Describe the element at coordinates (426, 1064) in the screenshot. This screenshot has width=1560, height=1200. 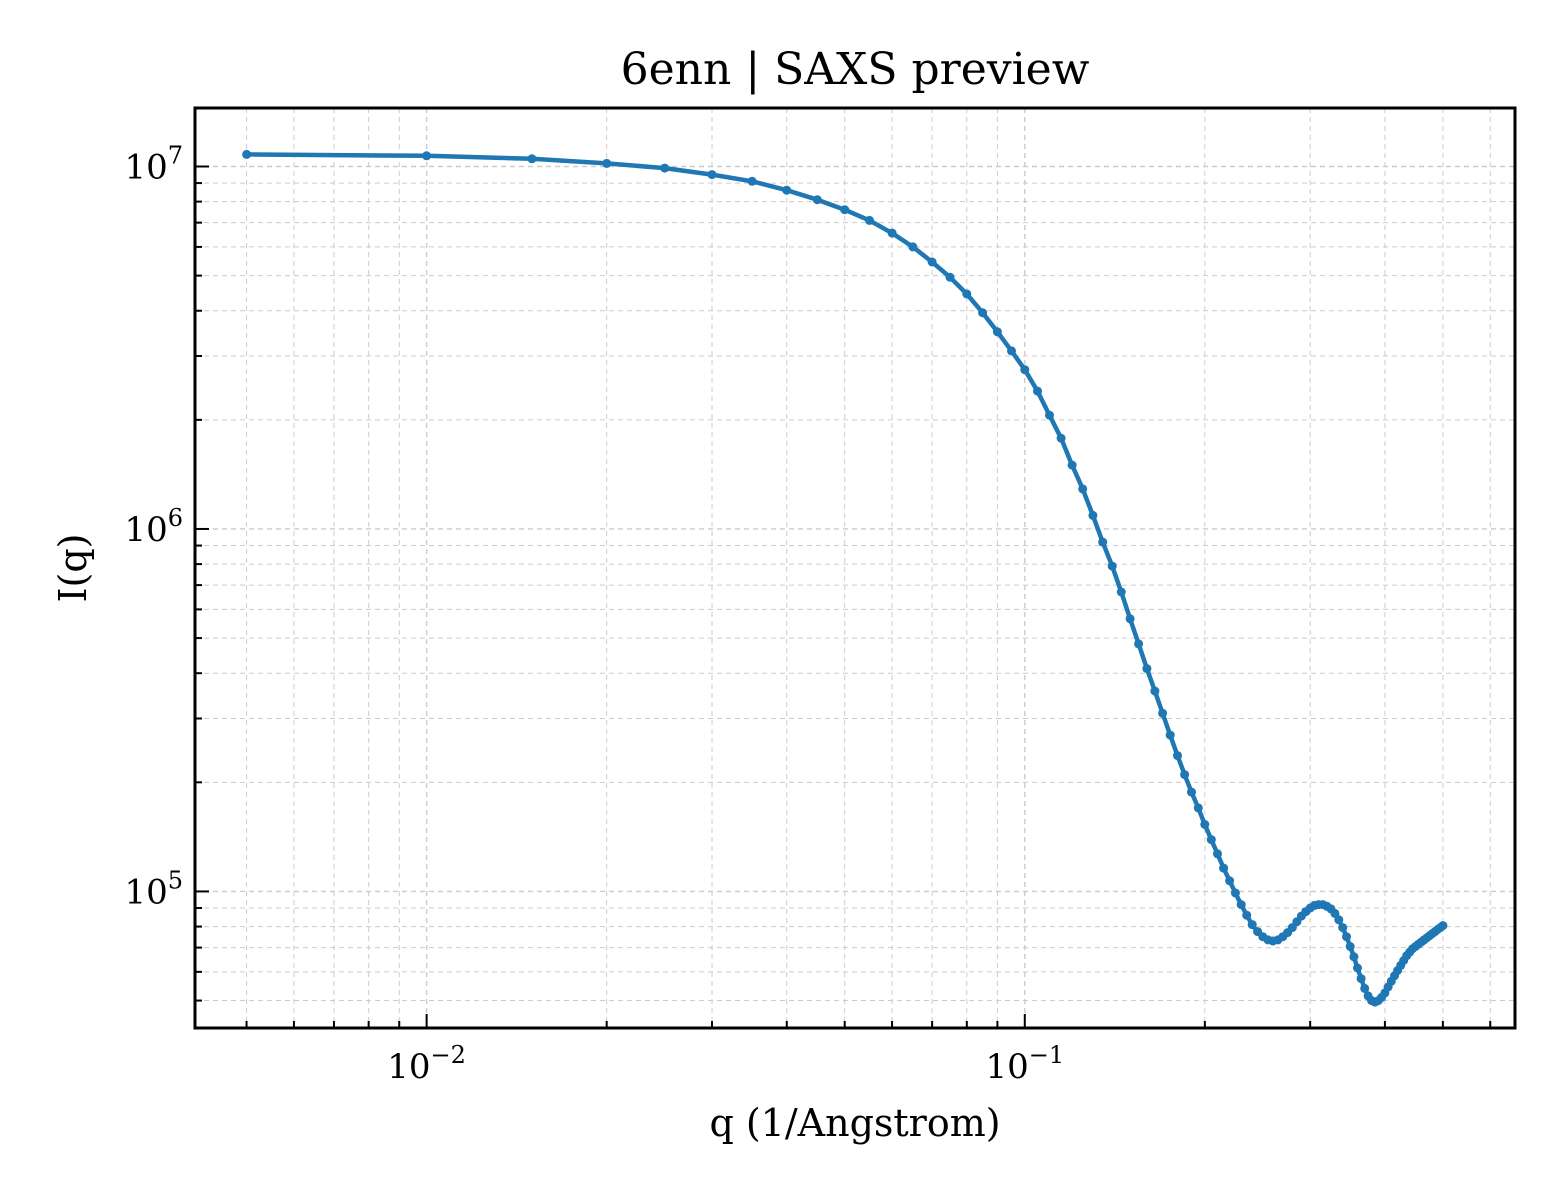
I see `x-tick-label: 10⁻²` at that location.